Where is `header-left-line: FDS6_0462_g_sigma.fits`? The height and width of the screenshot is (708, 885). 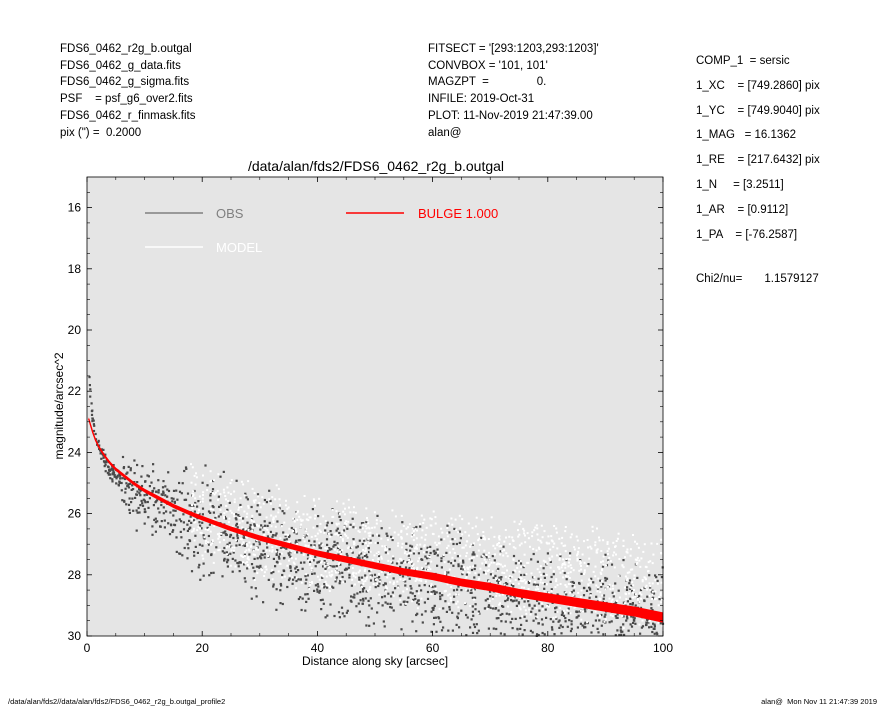 header-left-line: FDS6_0462_g_sigma.fits is located at coordinates (125, 82).